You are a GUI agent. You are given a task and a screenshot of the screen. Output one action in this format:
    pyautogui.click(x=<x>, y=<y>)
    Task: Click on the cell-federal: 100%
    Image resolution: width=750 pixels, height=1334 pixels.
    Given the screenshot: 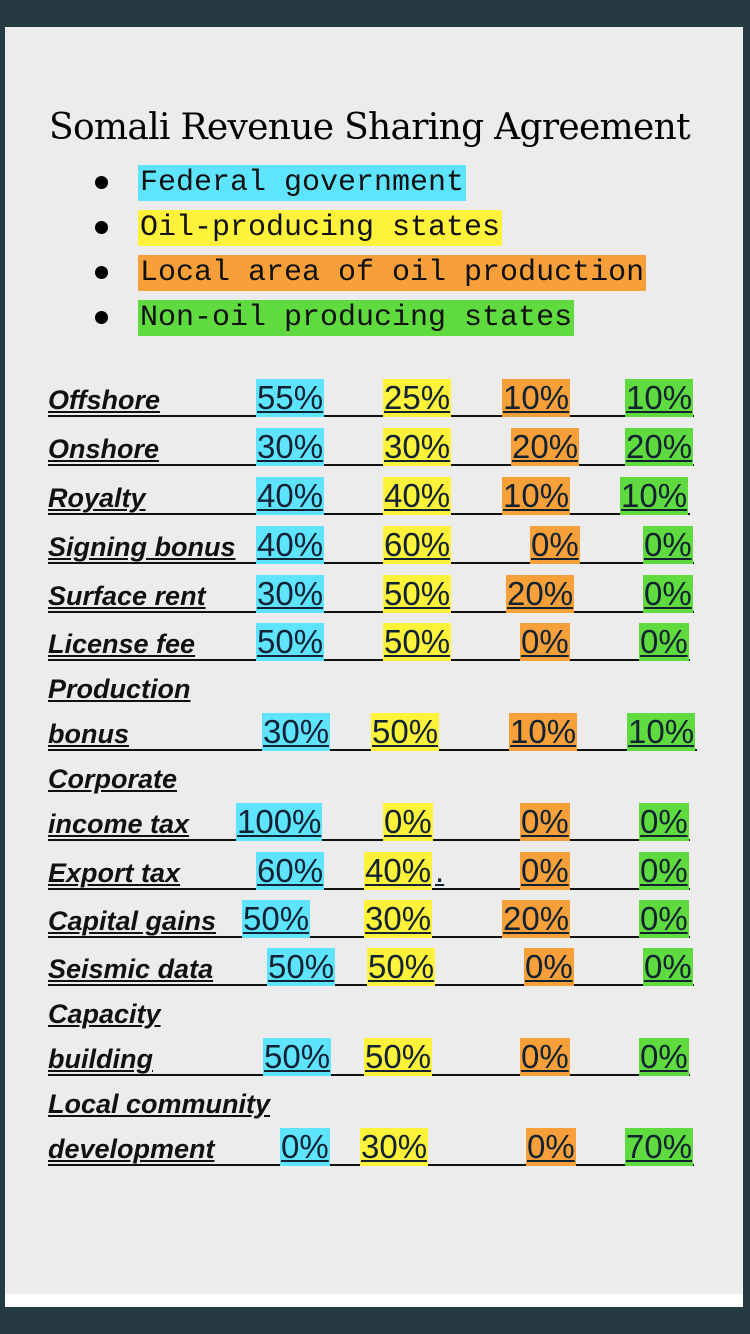 What is the action you would take?
    pyautogui.click(x=279, y=822)
    